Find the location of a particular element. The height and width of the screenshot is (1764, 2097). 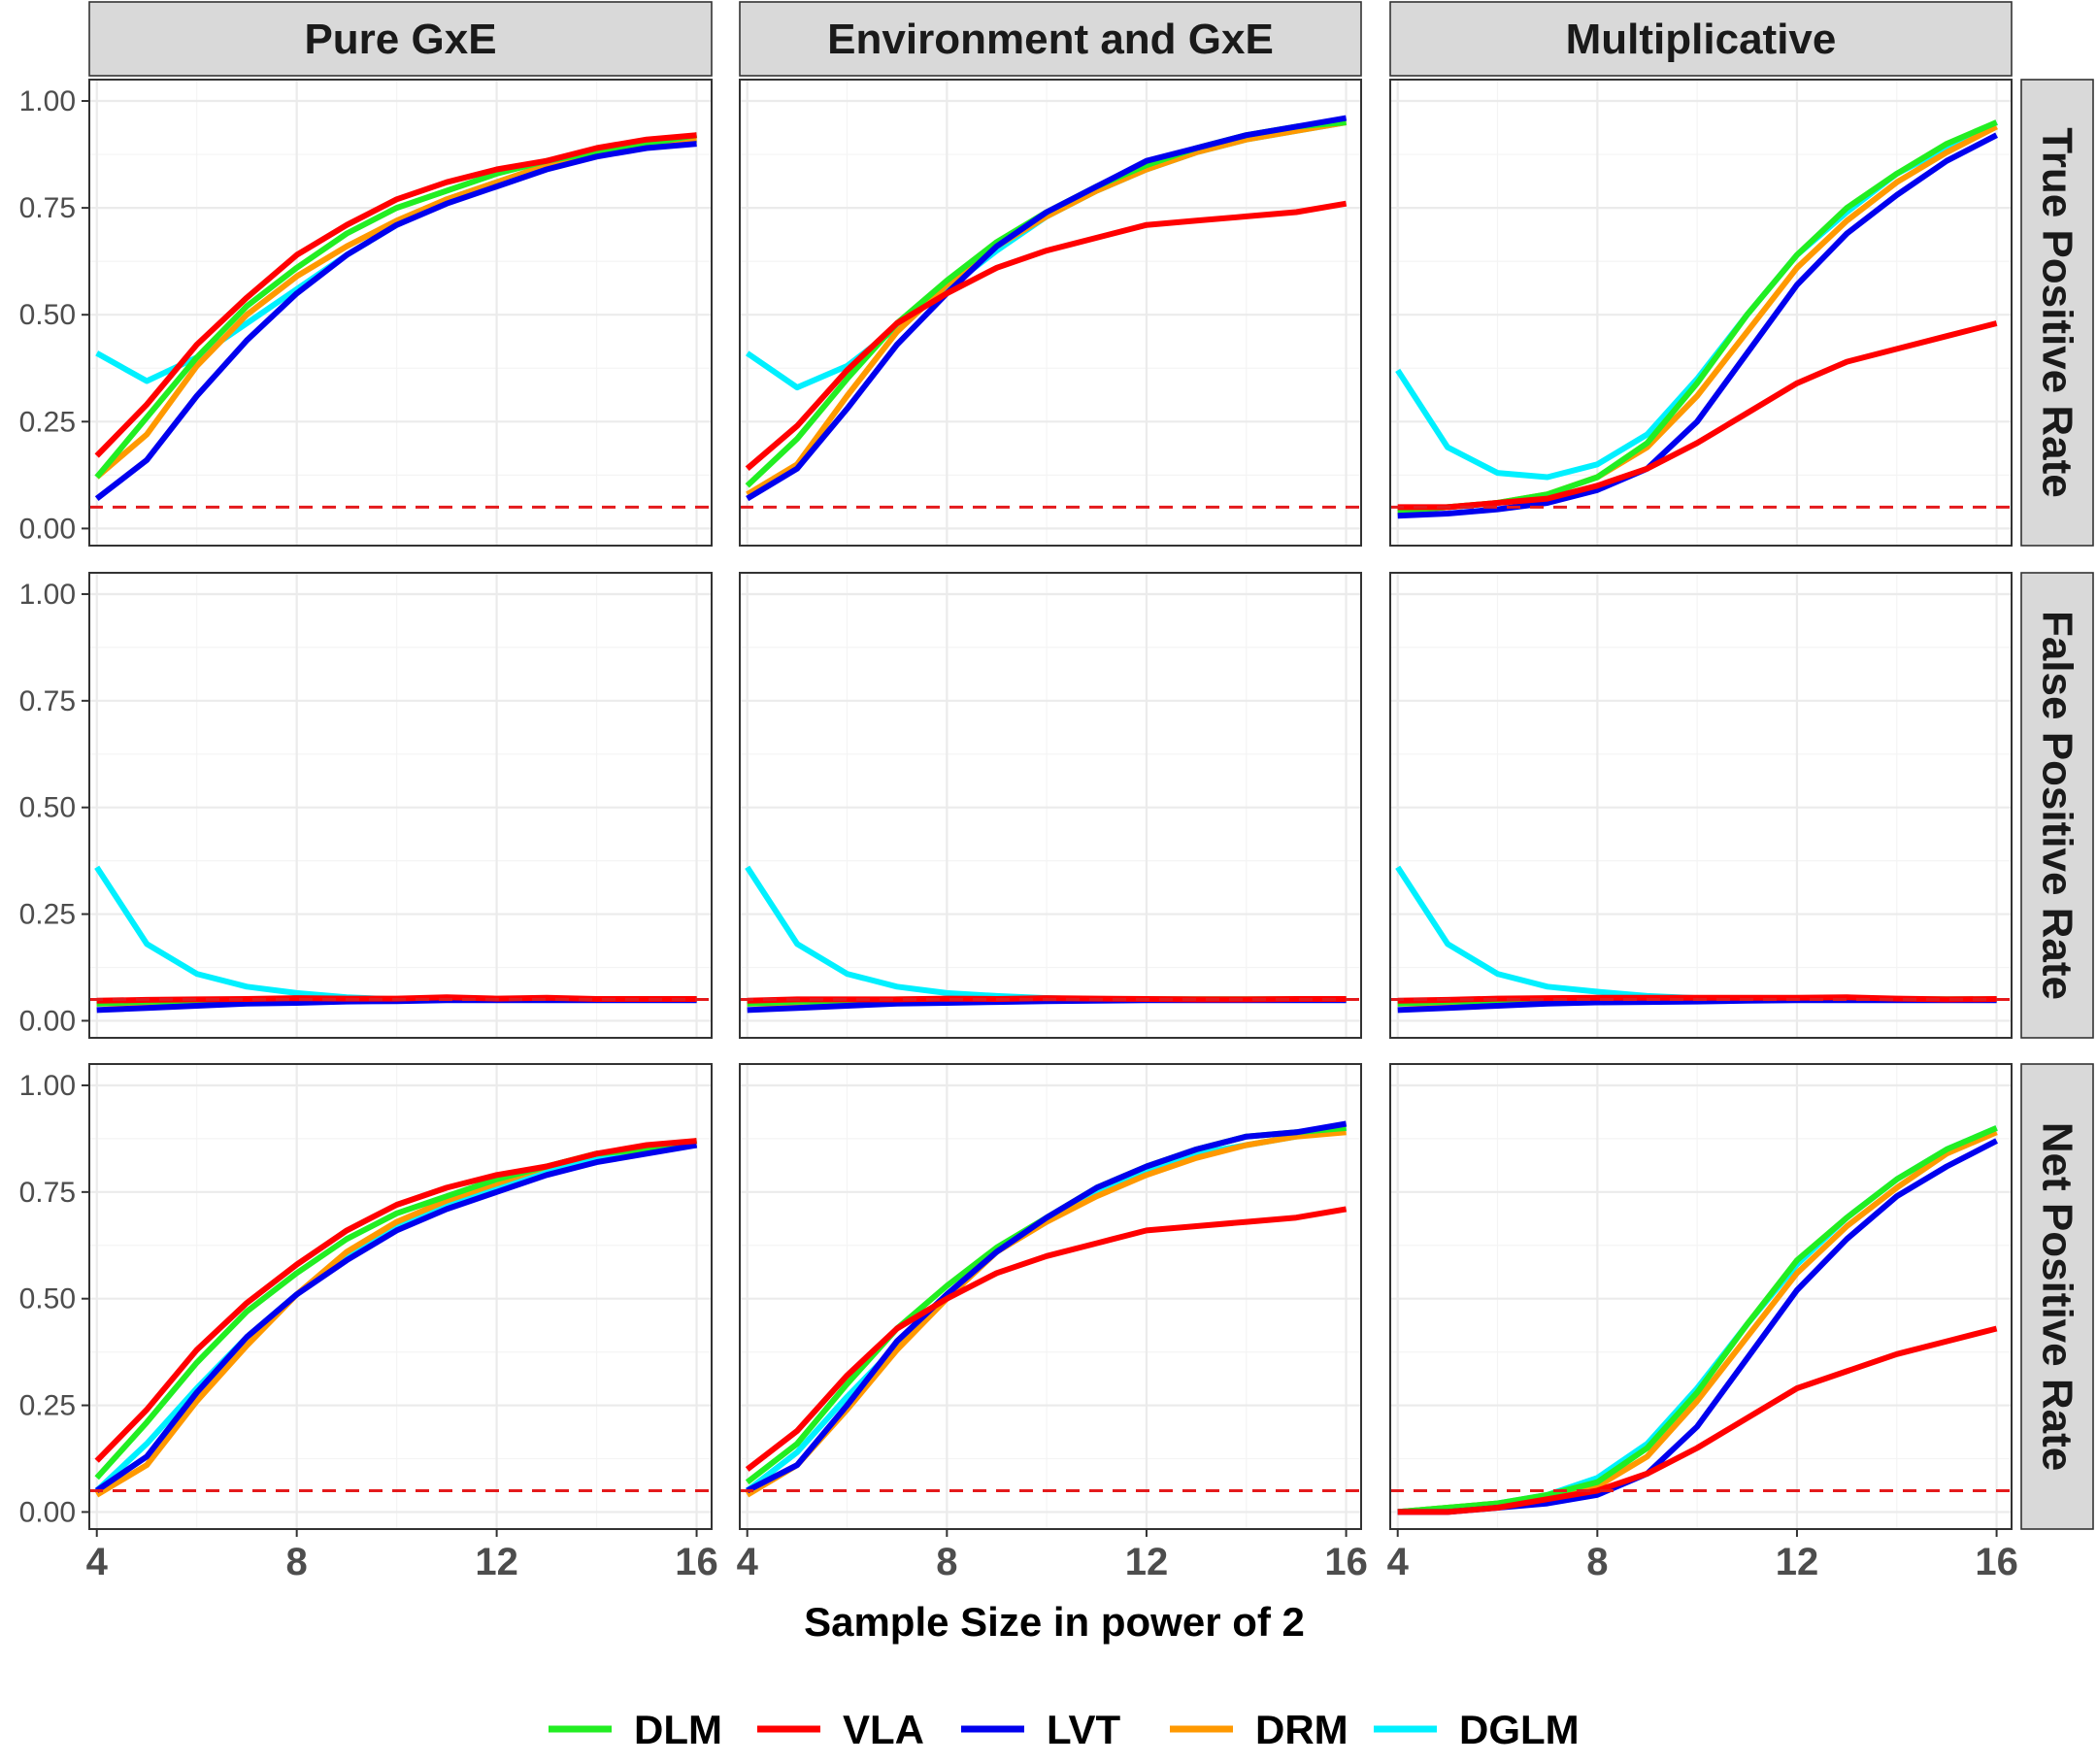

legend-item-drm: DRM is located at coordinates (1259, 1729).